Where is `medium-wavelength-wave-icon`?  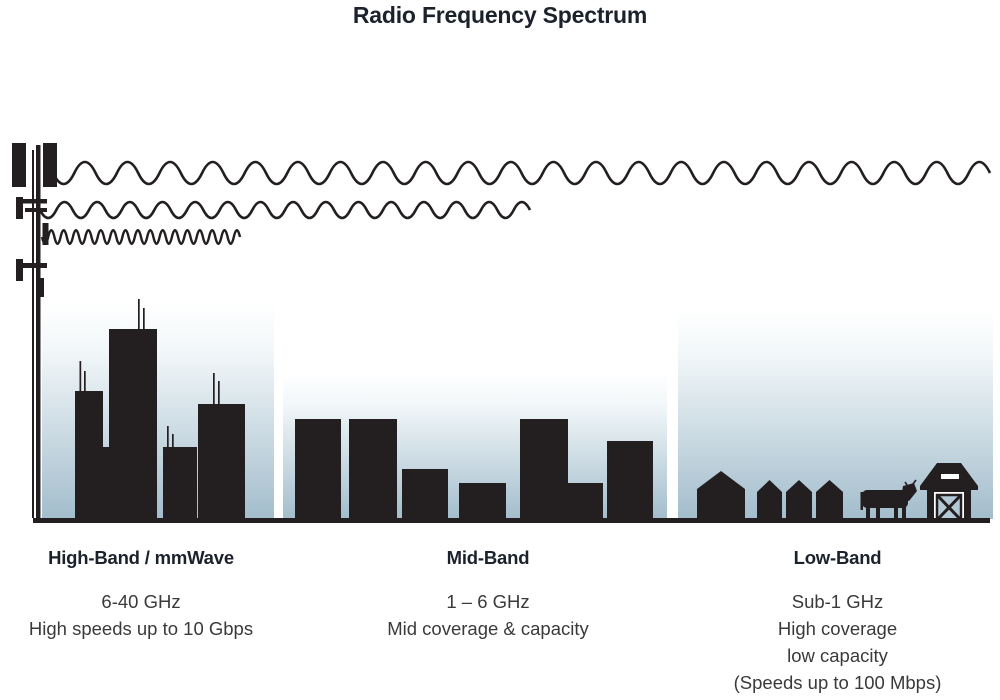
medium-wavelength-wave-icon is located at coordinates (285, 210).